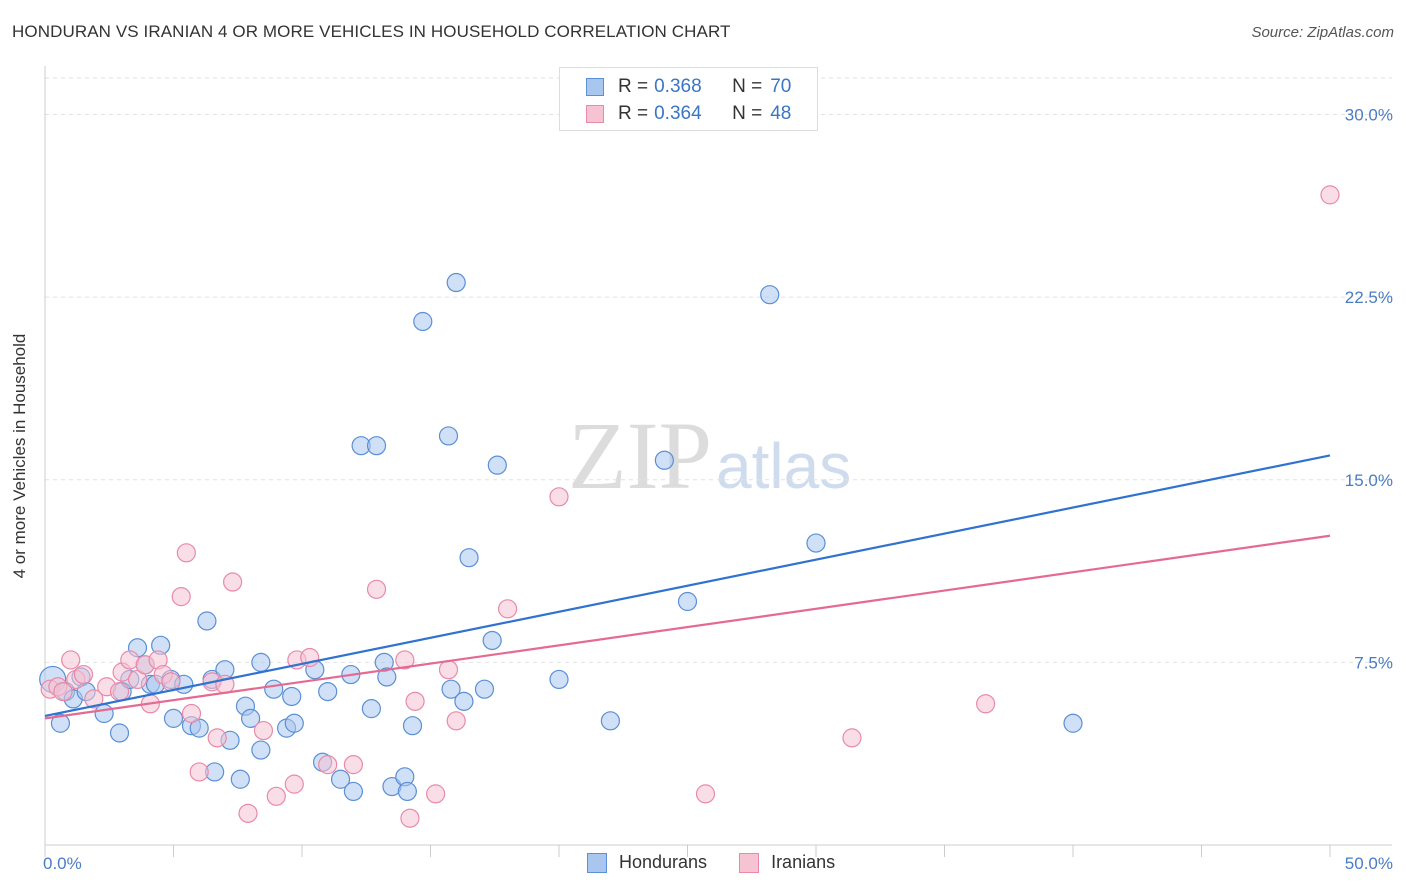  Describe the element at coordinates (678, 86) in the screenshot. I see `hondurans-r-value: 0.368` at that location.